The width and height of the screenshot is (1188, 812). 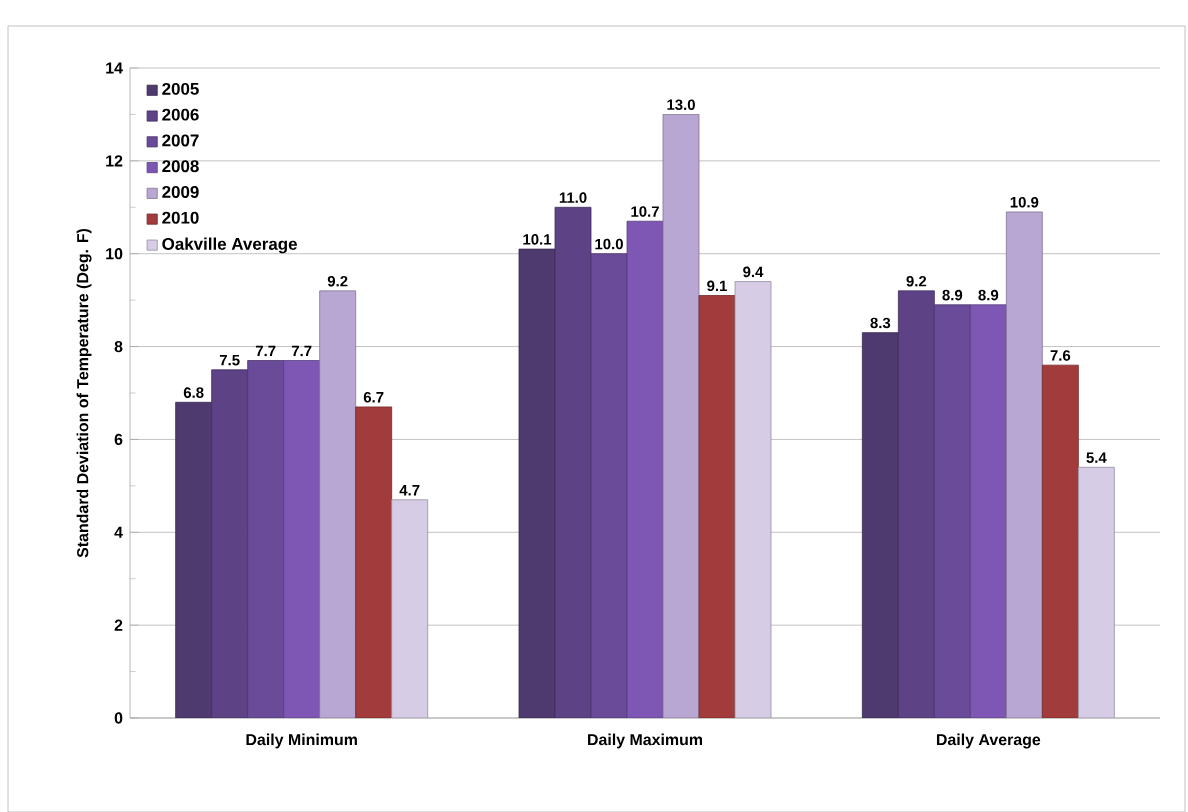 I want to click on x-tick-label: Daily Average, so click(x=988, y=741).